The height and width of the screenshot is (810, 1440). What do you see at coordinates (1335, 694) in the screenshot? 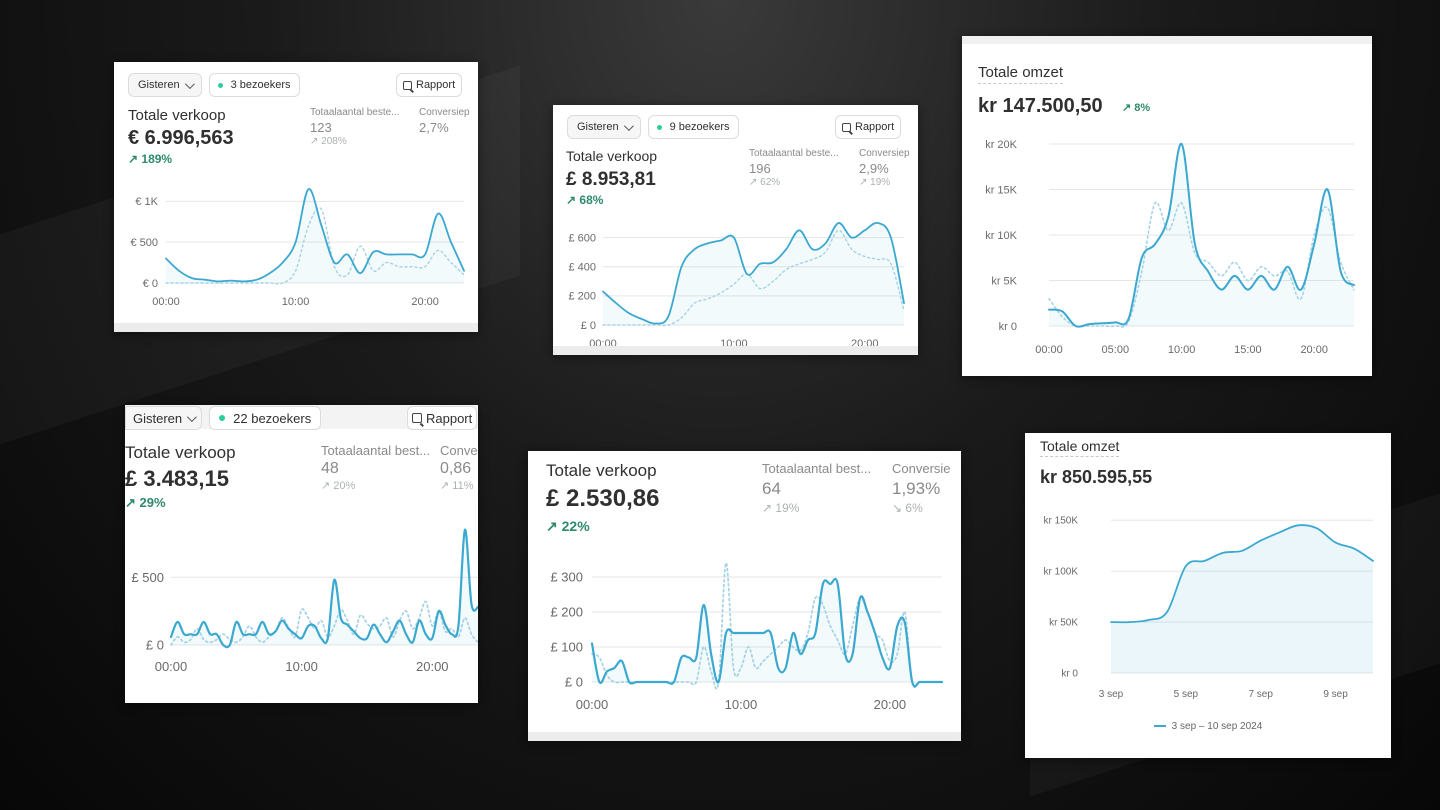
I see `x-tick-label: 9 sep` at bounding box center [1335, 694].